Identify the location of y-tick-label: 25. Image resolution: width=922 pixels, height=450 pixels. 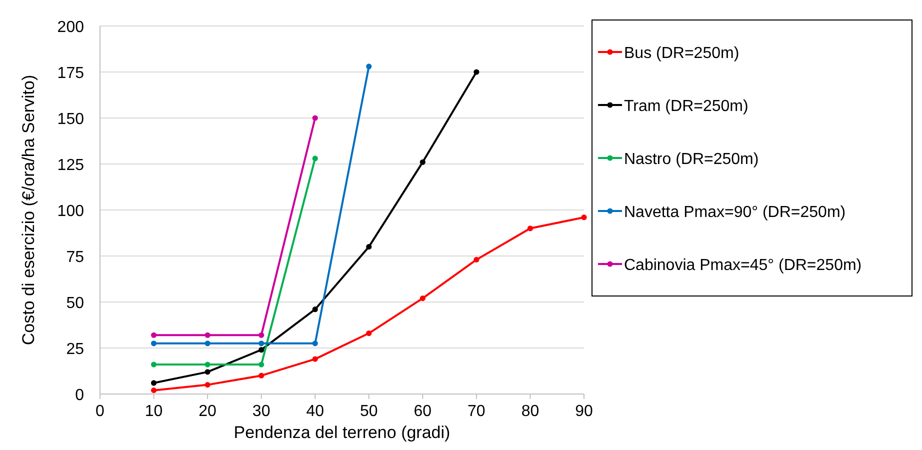
(75, 349).